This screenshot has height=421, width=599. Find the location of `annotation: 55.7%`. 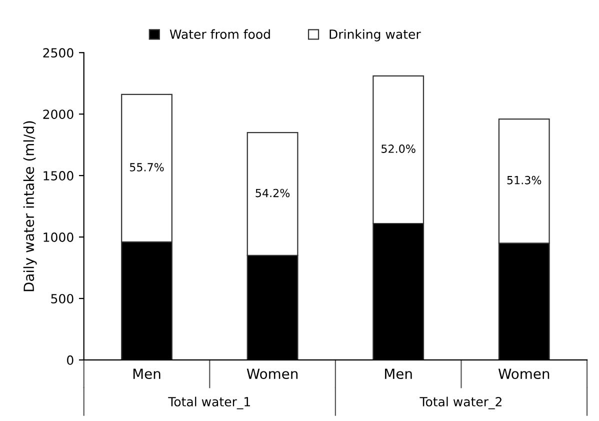

annotation: 55.7% is located at coordinates (147, 167).